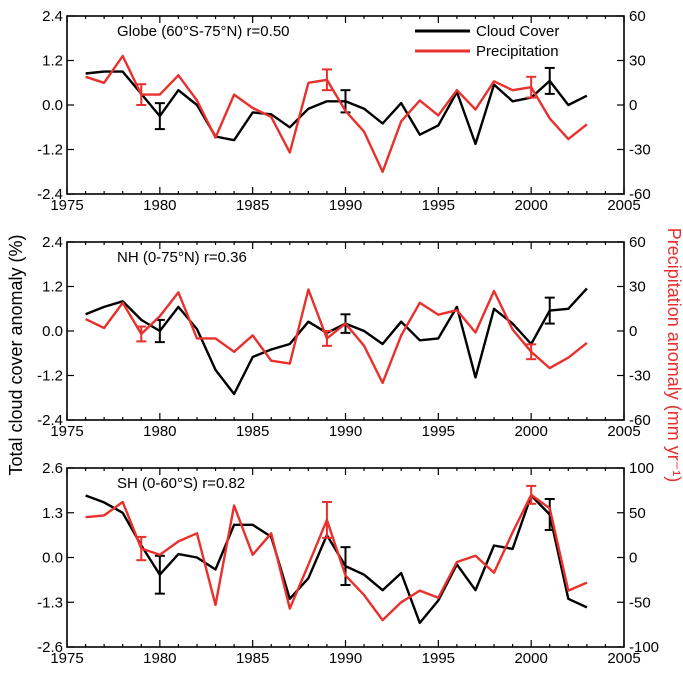  I want to click on y-left-tick-label: -2.6, so click(50, 647).